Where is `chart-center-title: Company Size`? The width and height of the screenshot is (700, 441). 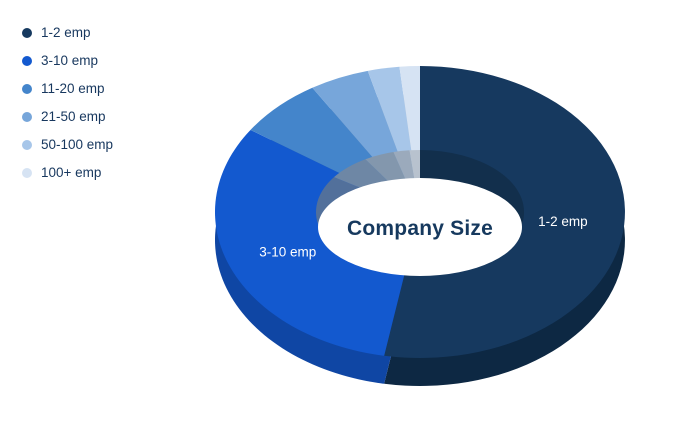 chart-center-title: Company Size is located at coordinates (420, 228).